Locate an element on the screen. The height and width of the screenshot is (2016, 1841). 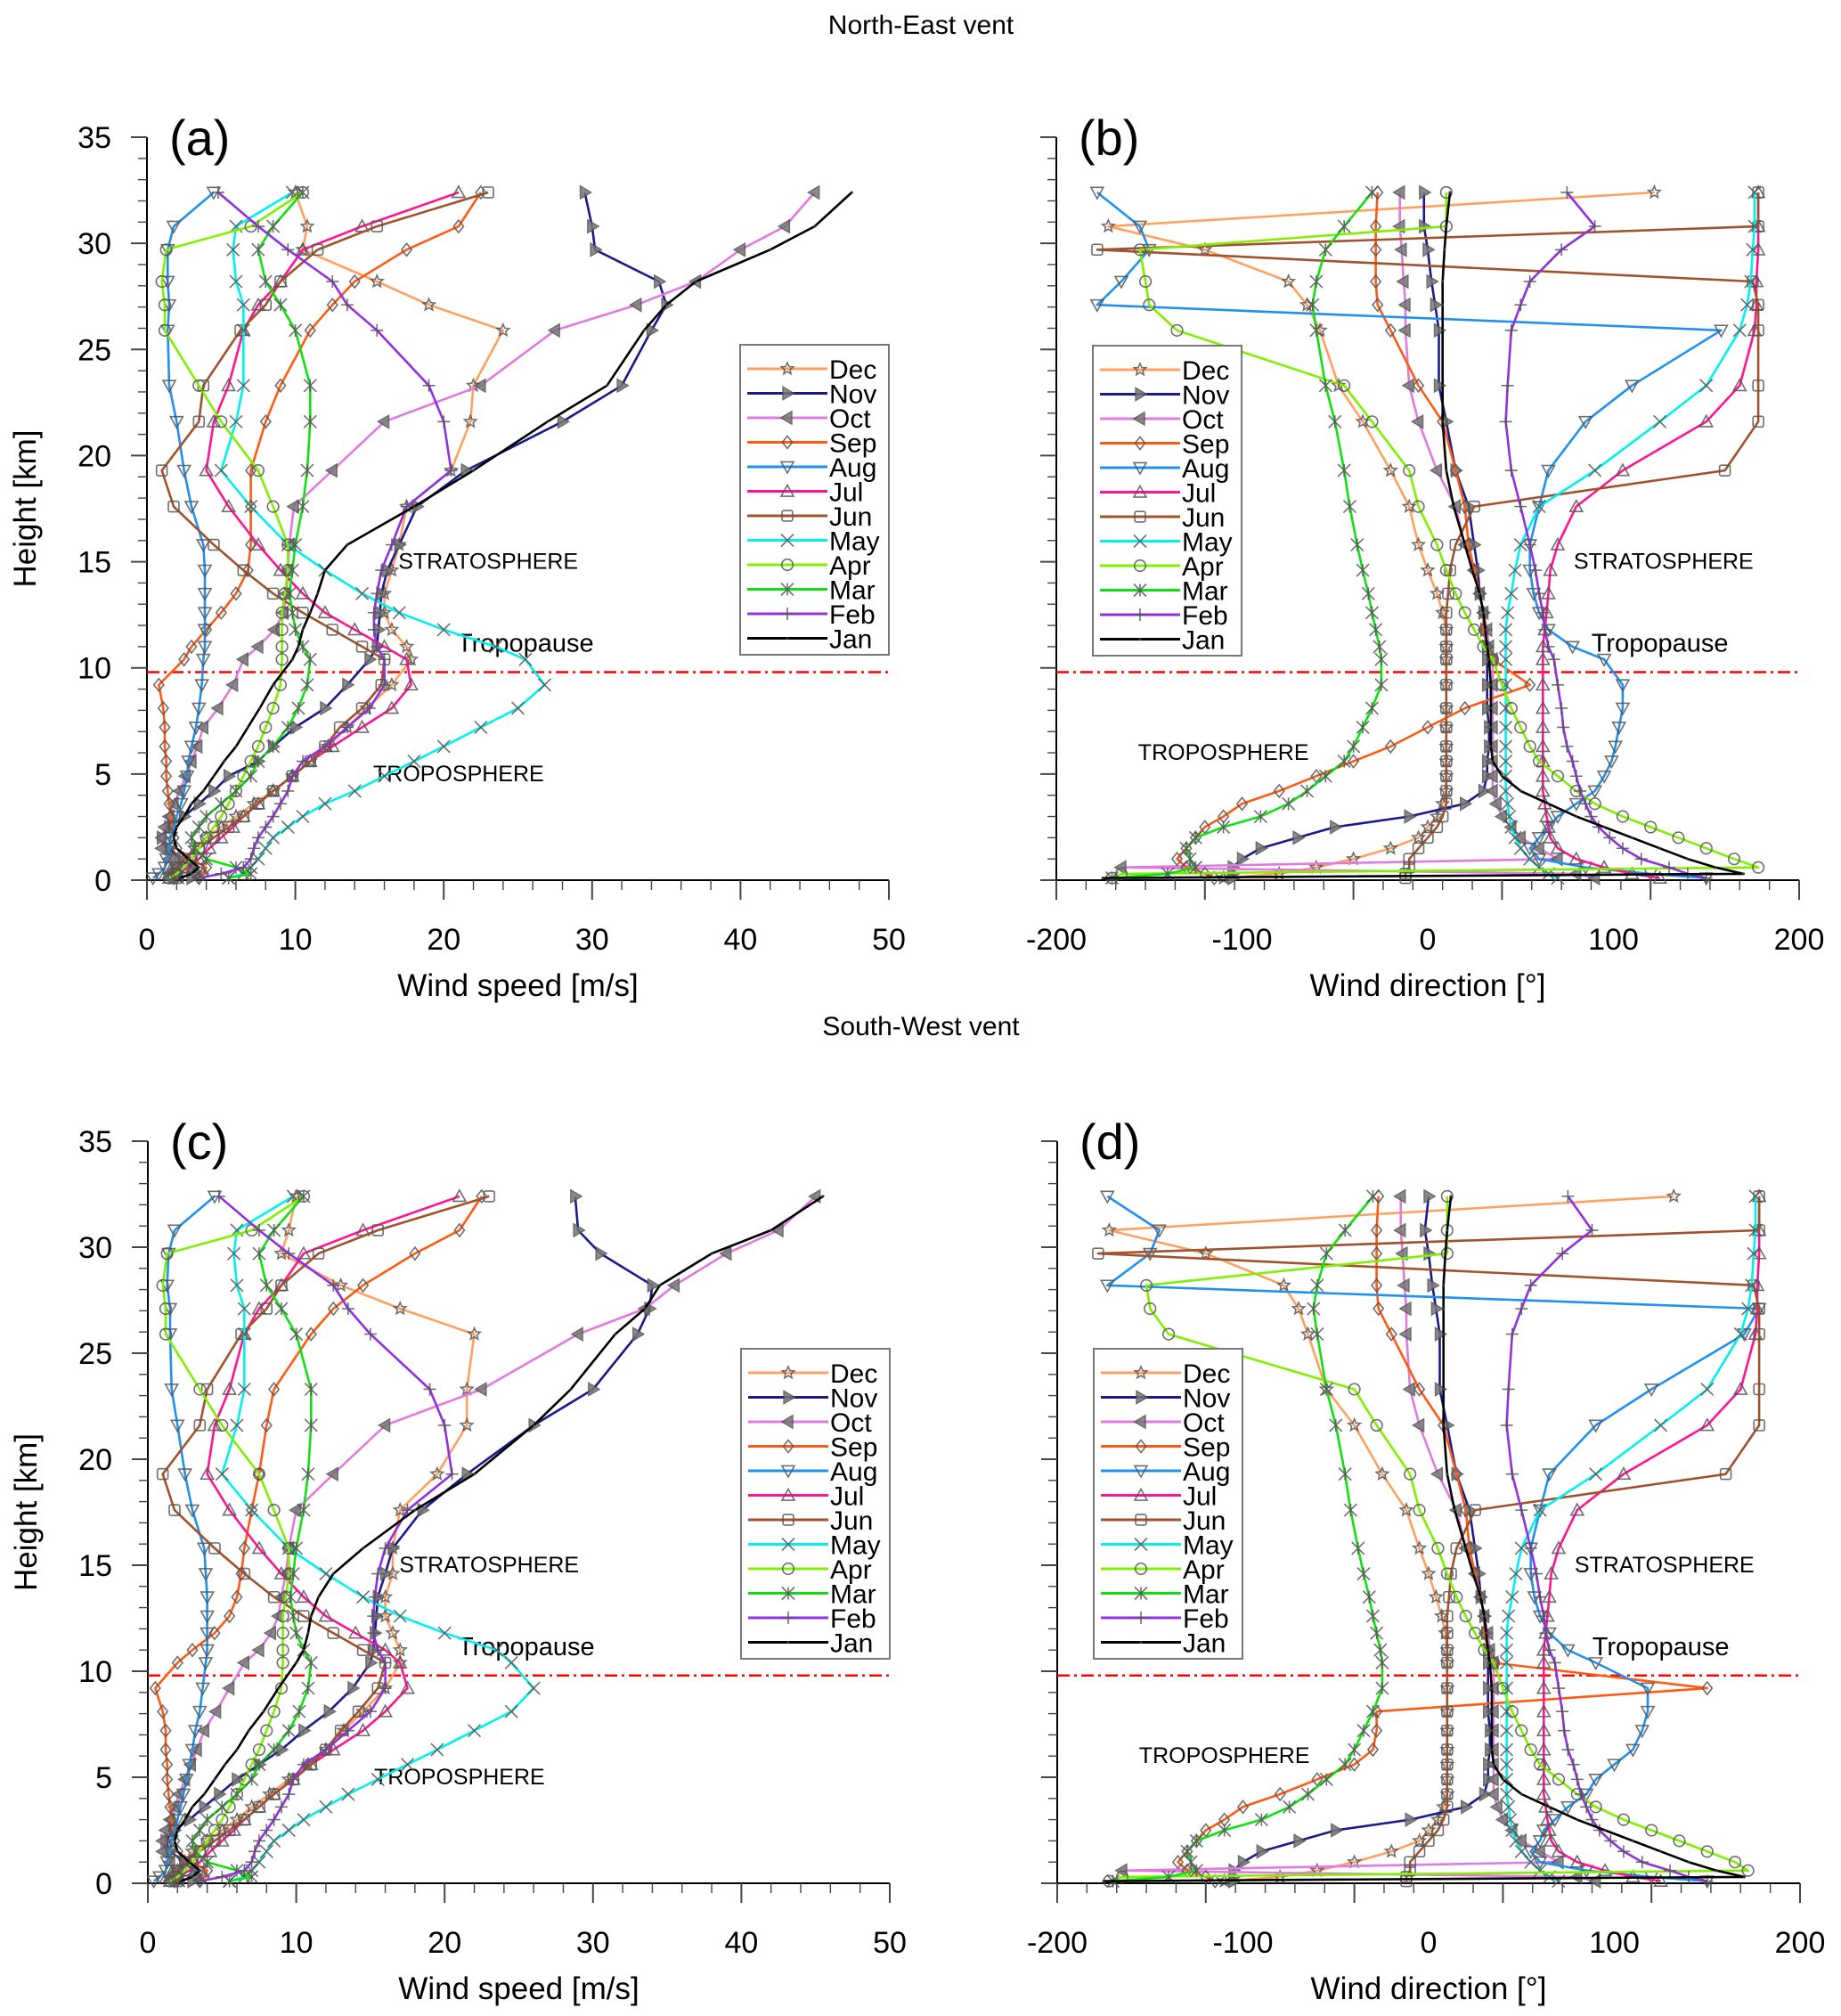
legend-label: May is located at coordinates (854, 542).